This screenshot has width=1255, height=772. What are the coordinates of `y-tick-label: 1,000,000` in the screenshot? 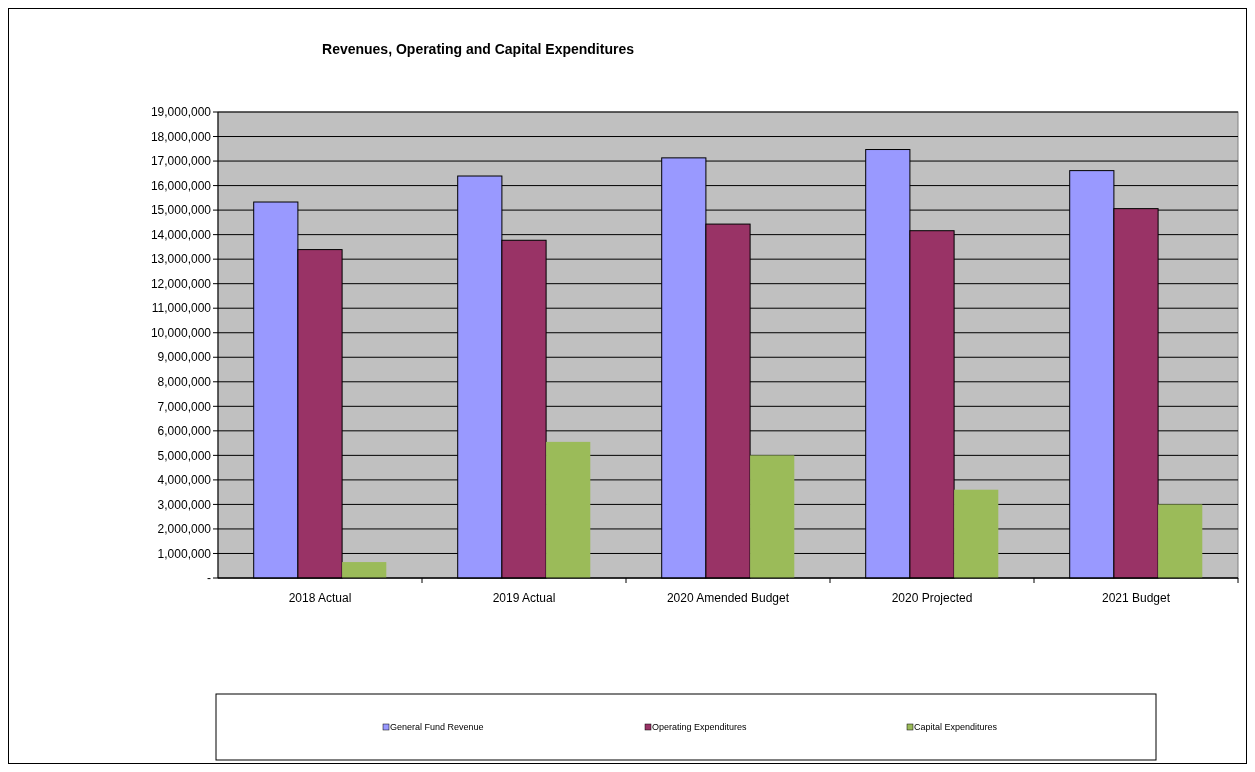 It's located at (184, 553).